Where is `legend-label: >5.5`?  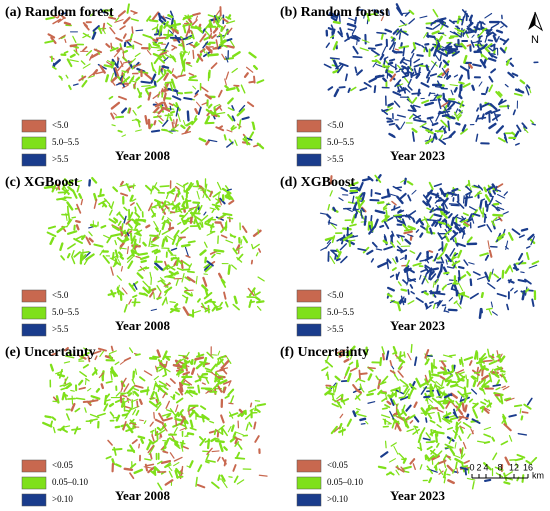
legend-label: >5.5 is located at coordinates (60, 329).